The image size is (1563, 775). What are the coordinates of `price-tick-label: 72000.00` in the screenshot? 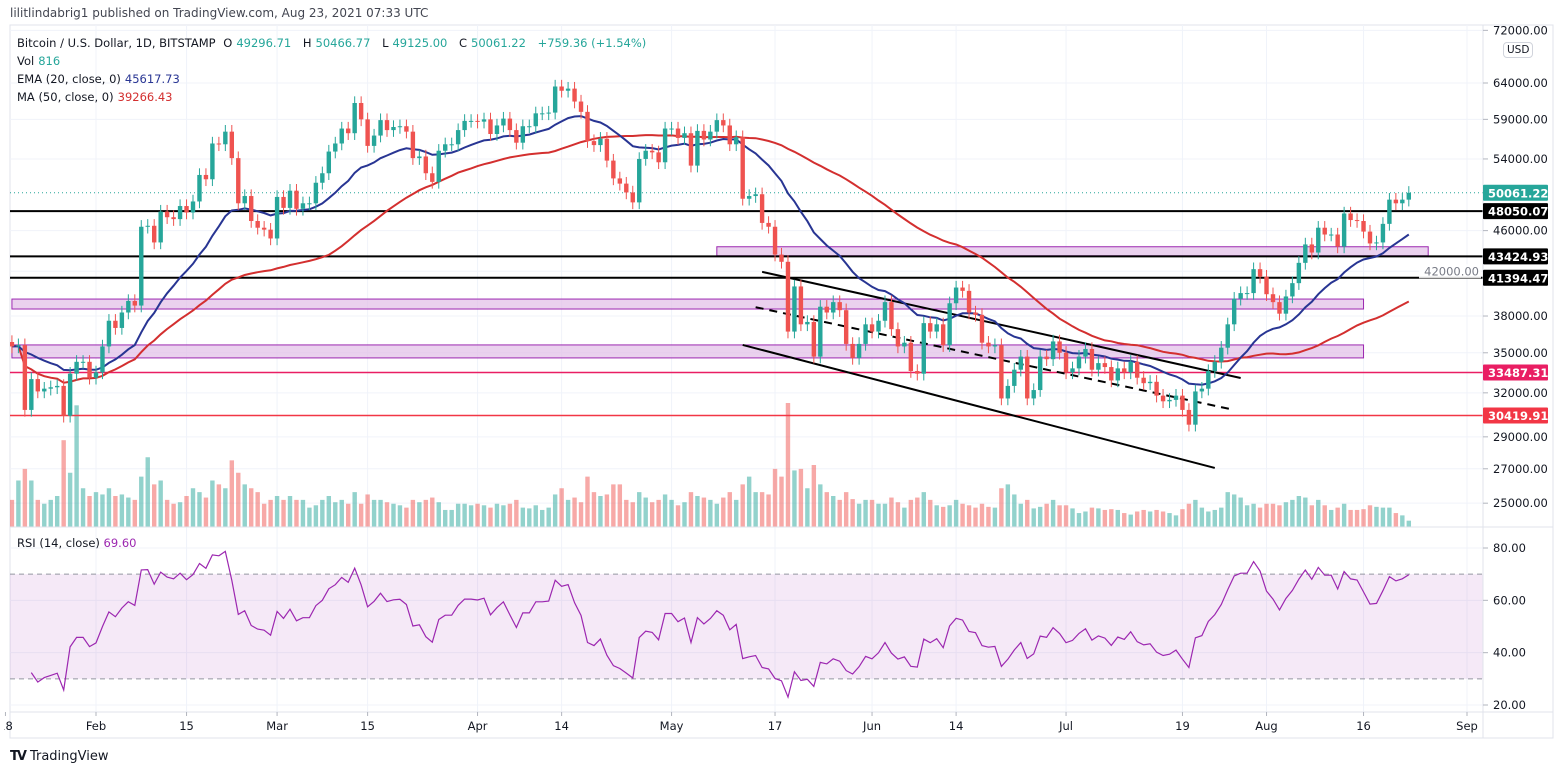 It's located at (1520, 30).